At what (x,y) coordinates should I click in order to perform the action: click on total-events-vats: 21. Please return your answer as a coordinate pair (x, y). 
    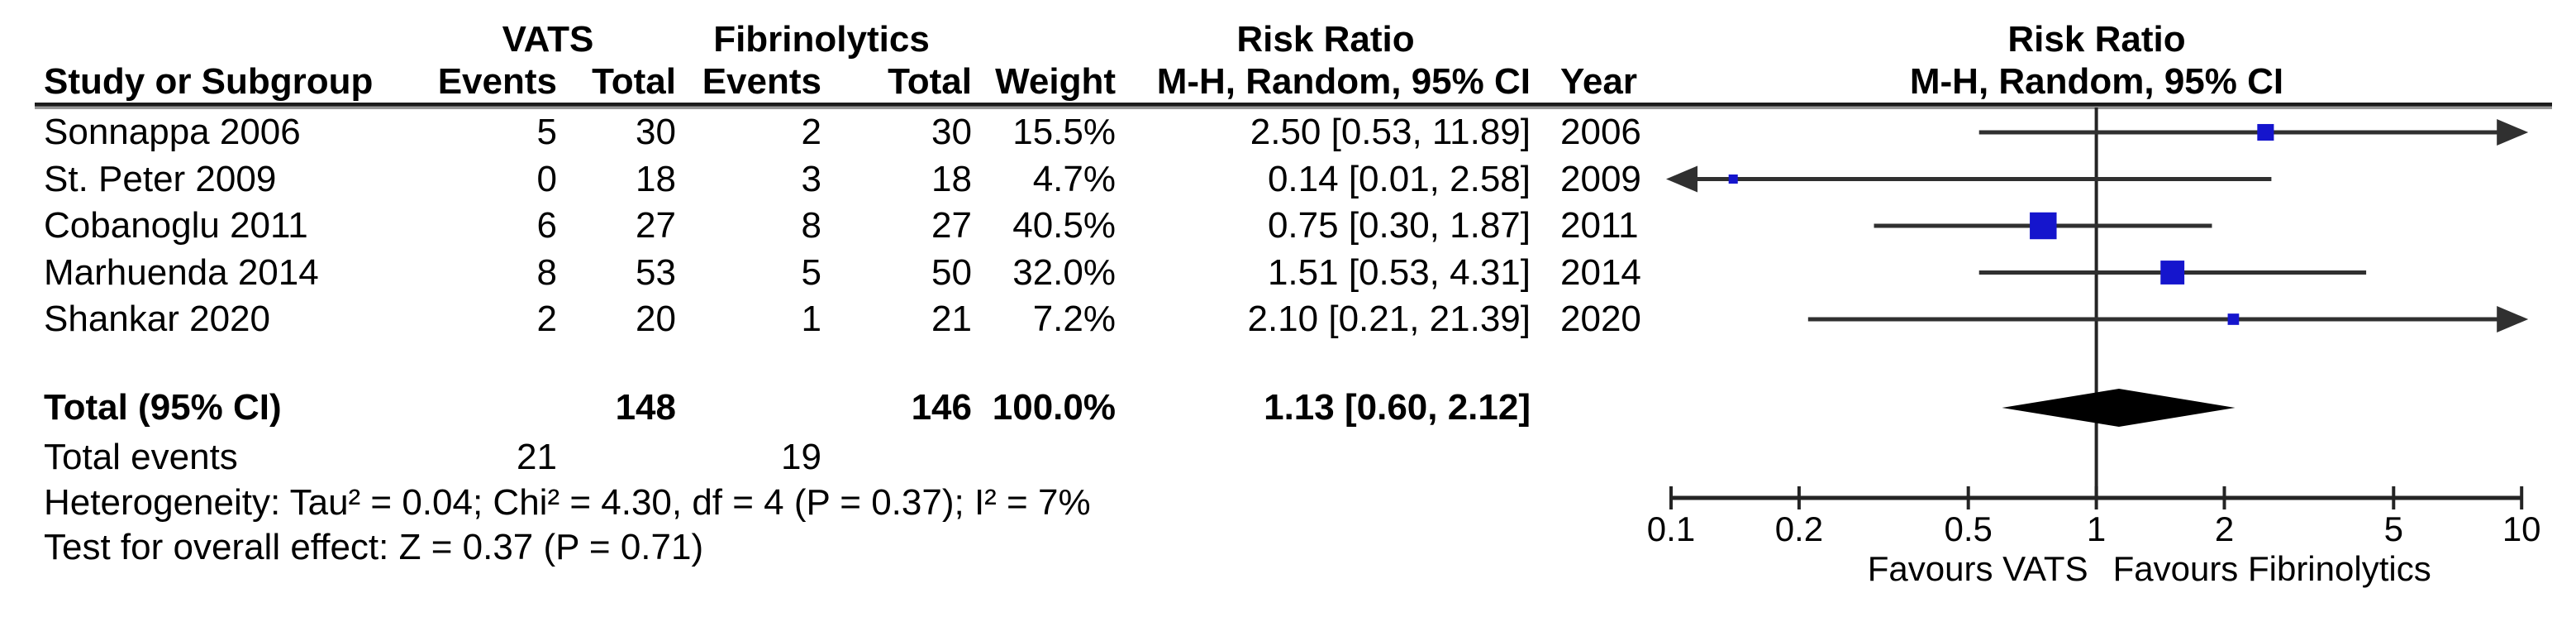
    Looking at the image, I should click on (537, 457).